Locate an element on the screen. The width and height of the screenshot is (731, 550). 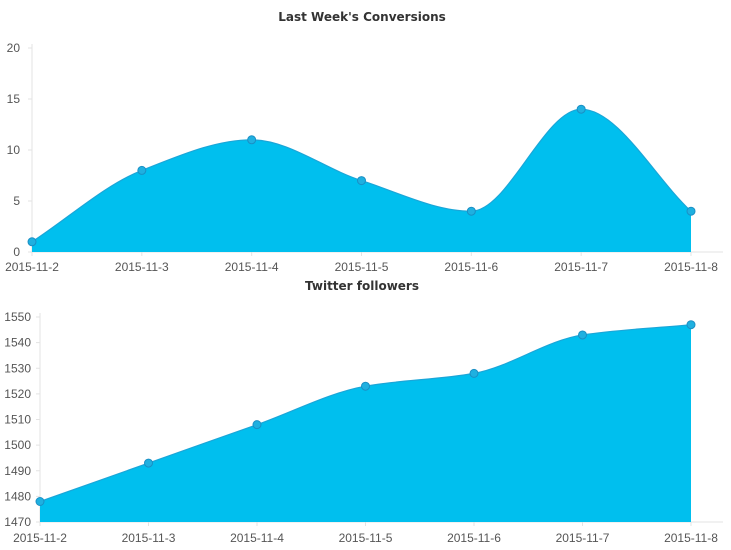
y-tick-label: 1540 is located at coordinates (17, 343).